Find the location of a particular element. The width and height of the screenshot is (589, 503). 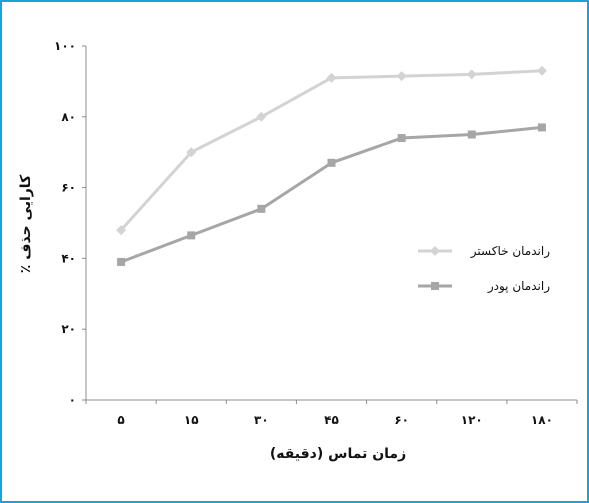

x-axis-title: زمان تماس (دقیقه) is located at coordinates (338, 454).